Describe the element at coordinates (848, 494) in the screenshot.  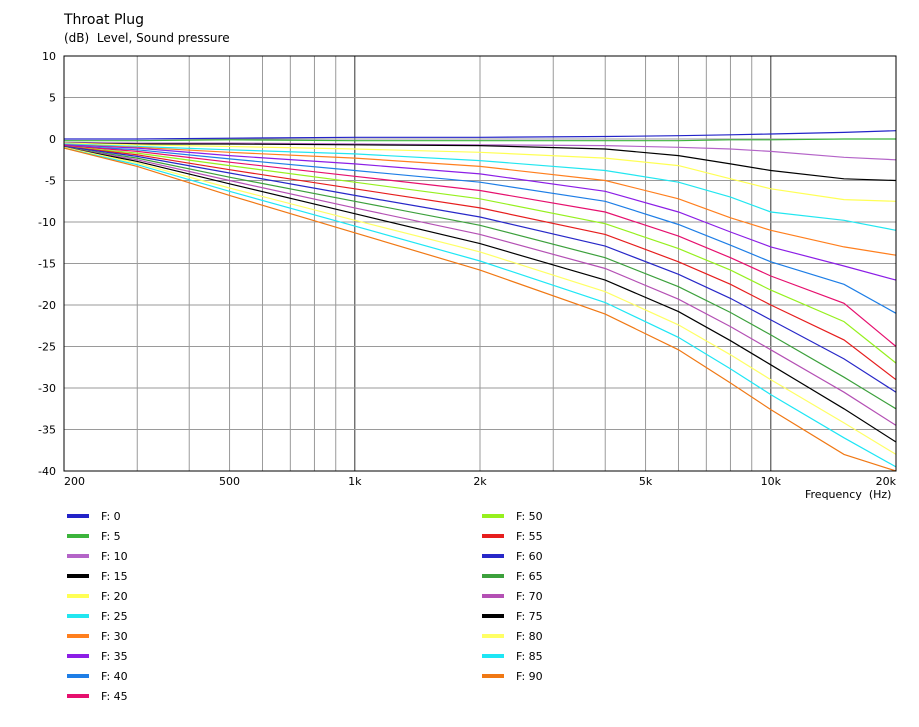
I see `x-axis-label: Frequency (Hz)` at that location.